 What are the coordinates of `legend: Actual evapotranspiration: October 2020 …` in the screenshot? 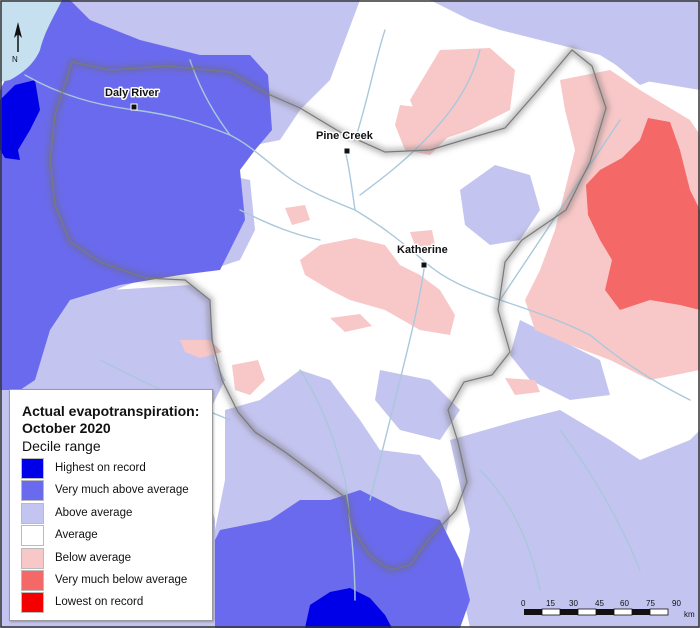 It's located at (111, 505).